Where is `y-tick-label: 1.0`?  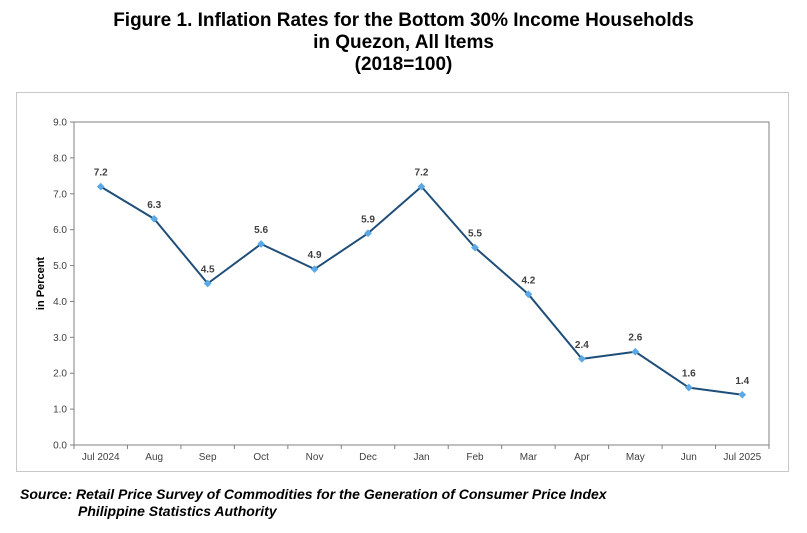
y-tick-label: 1.0 is located at coordinates (60, 410).